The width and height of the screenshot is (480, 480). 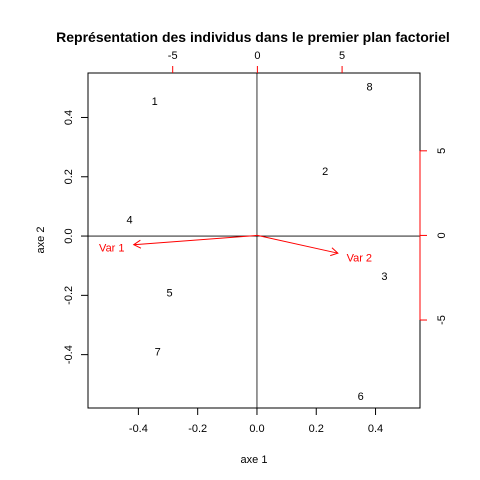 What do you see at coordinates (375, 429) in the screenshot?
I see `x-tick-label: 0.4` at bounding box center [375, 429].